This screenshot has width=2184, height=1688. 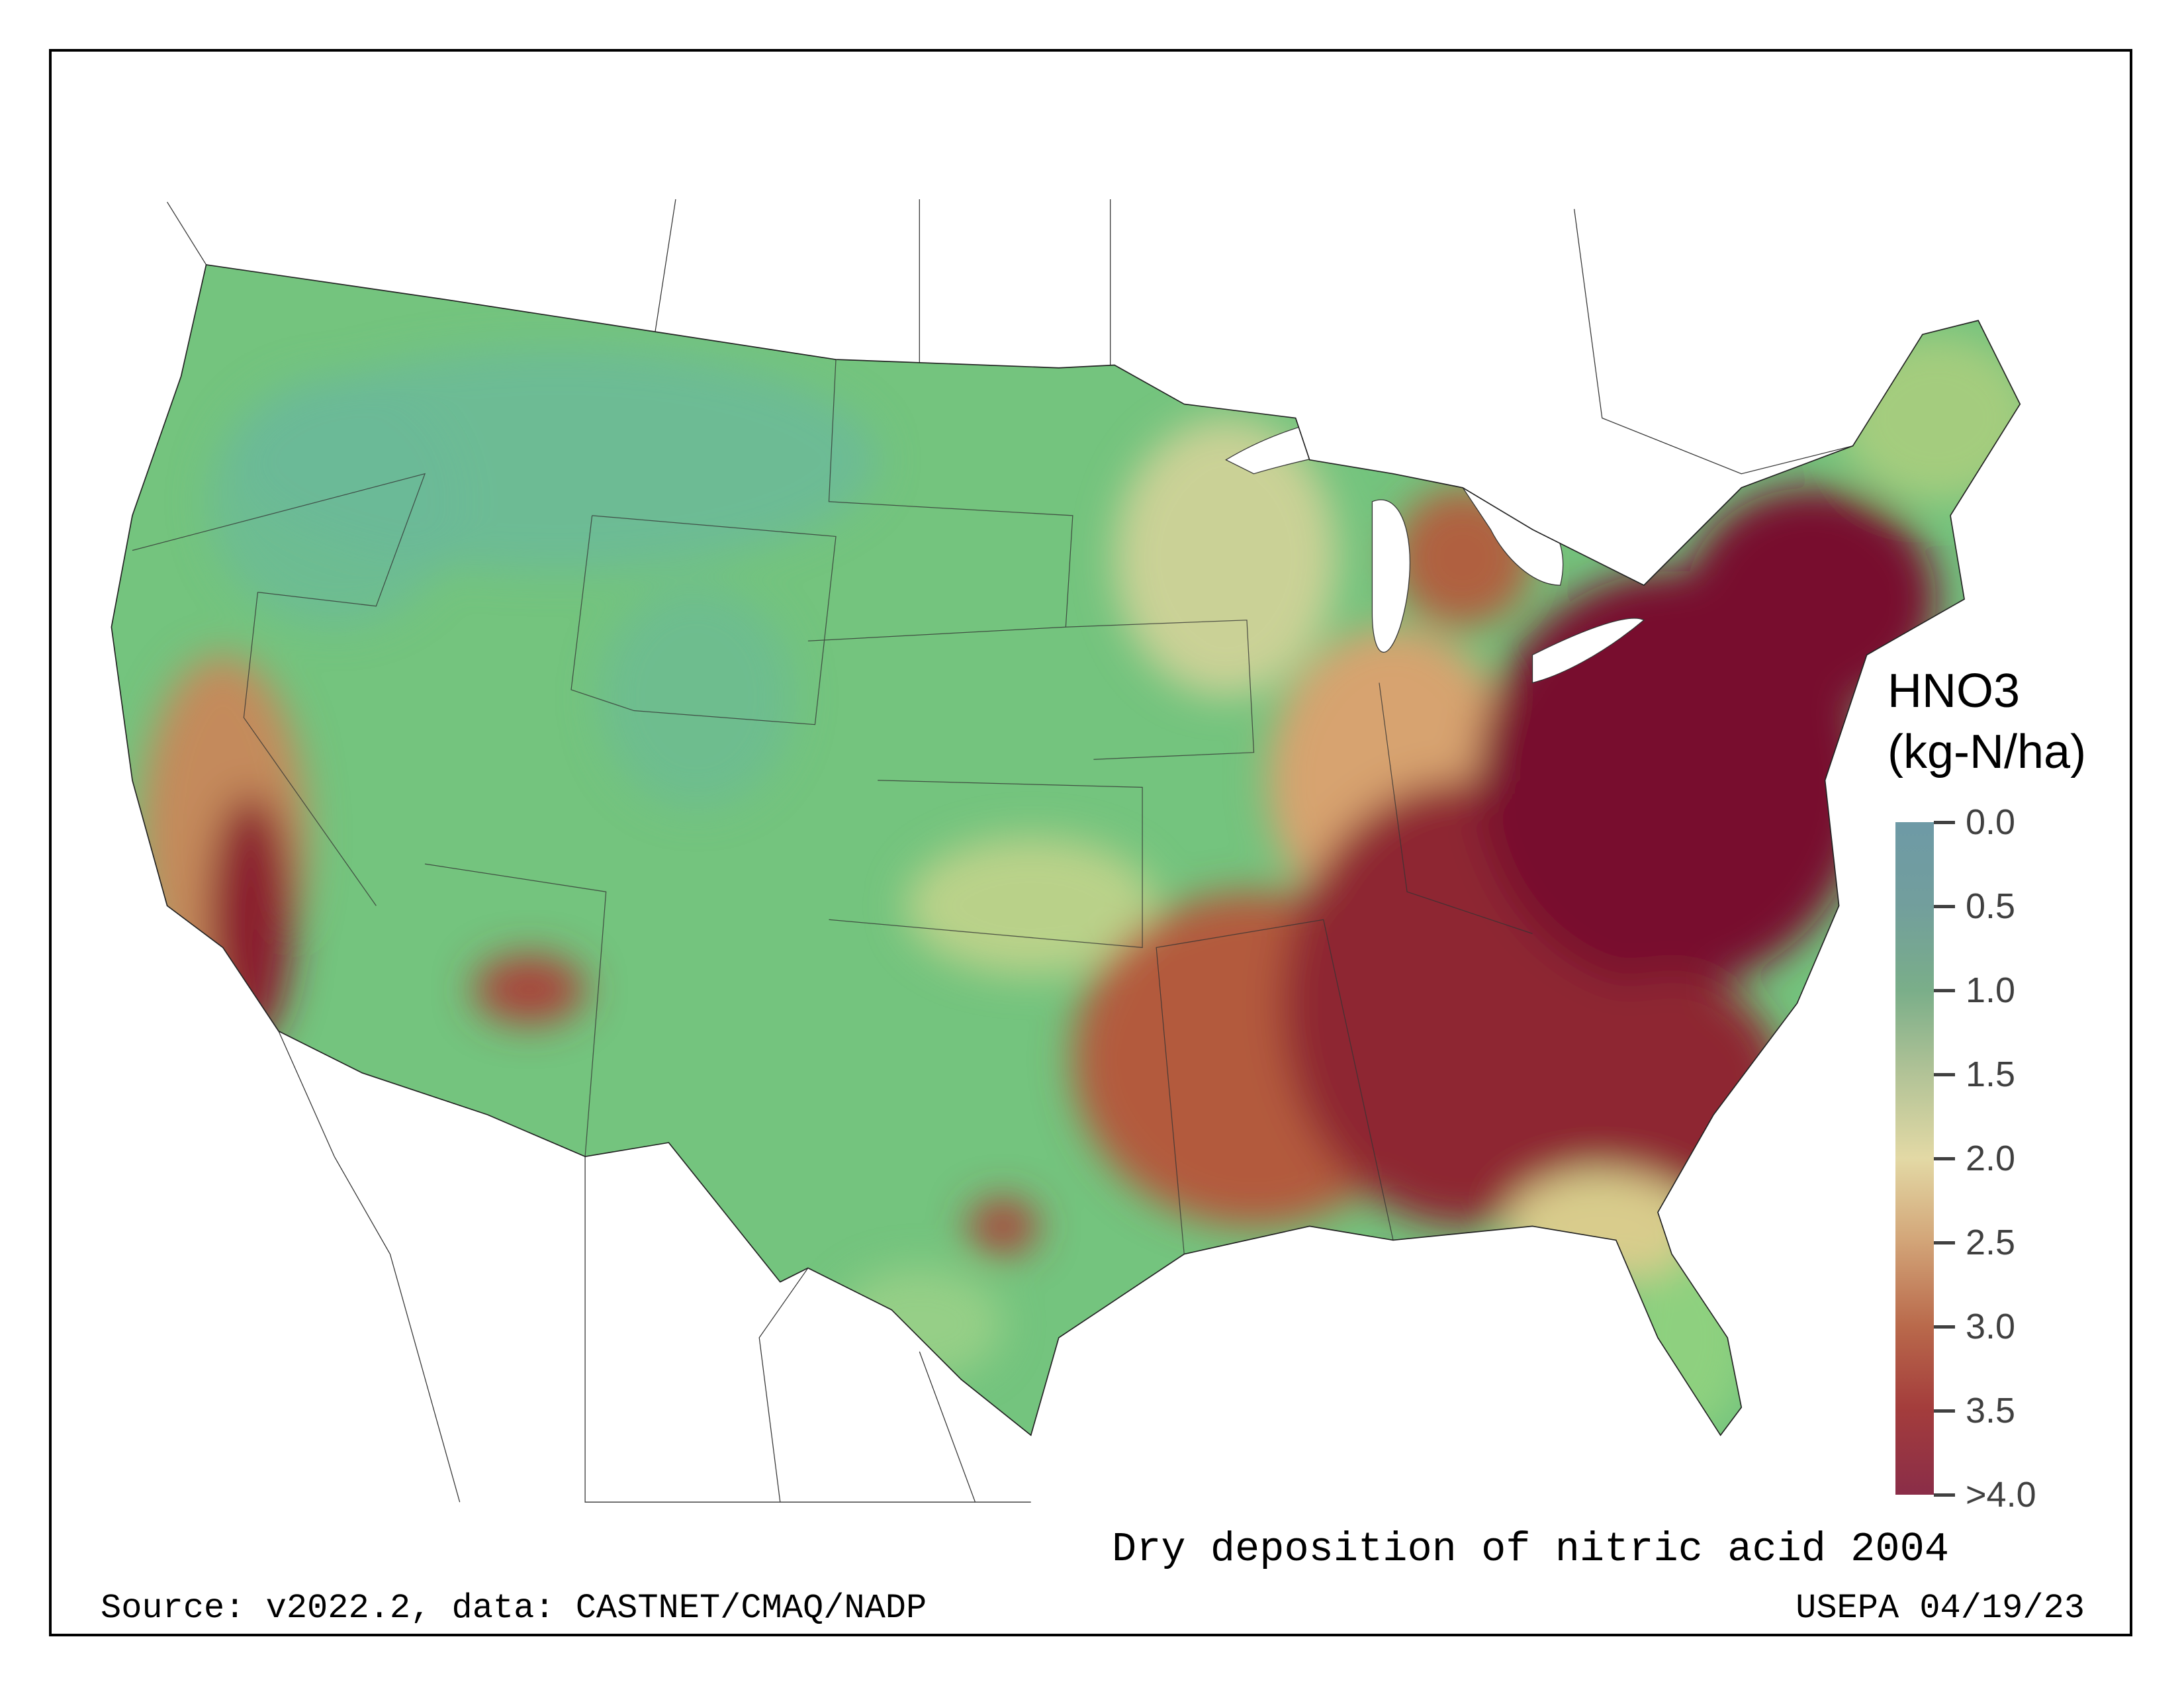 What do you see at coordinates (1991, 1074) in the screenshot?
I see `legend-tick-label: 1.5` at bounding box center [1991, 1074].